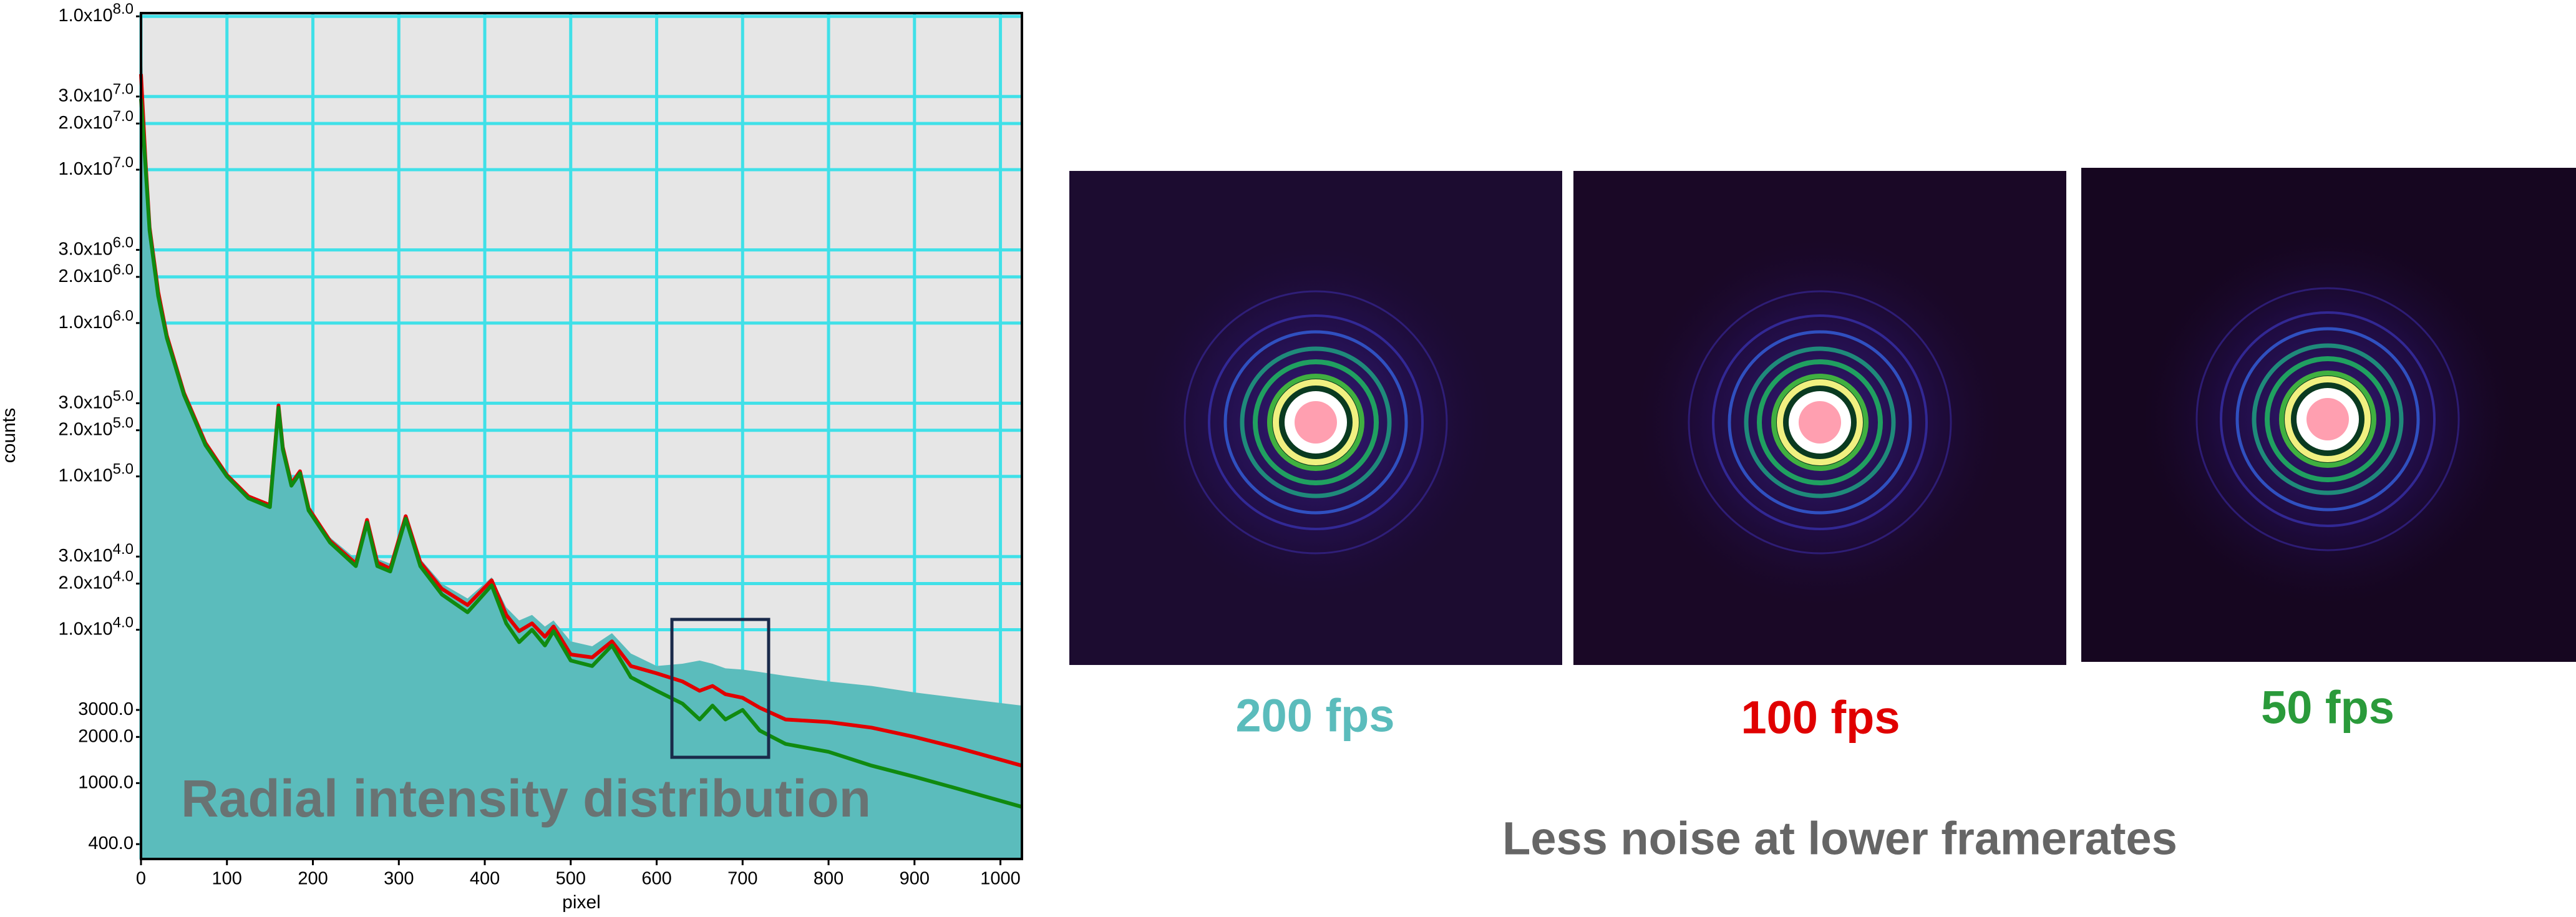  I want to click on chart-title: Radial intensity distribution, so click(526, 798).